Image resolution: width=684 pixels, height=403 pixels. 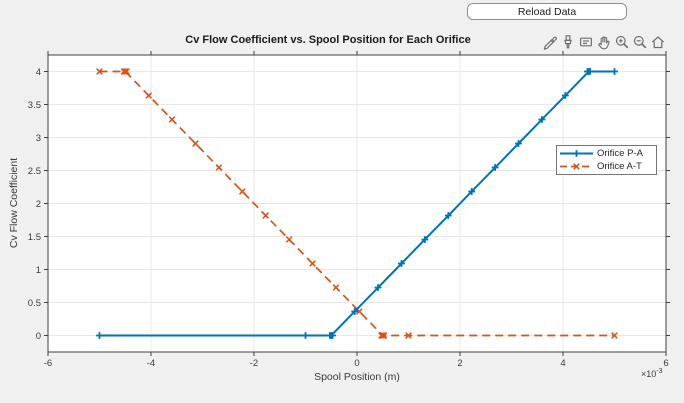 What do you see at coordinates (38, 336) in the screenshot?
I see `y-tick-label: 0` at bounding box center [38, 336].